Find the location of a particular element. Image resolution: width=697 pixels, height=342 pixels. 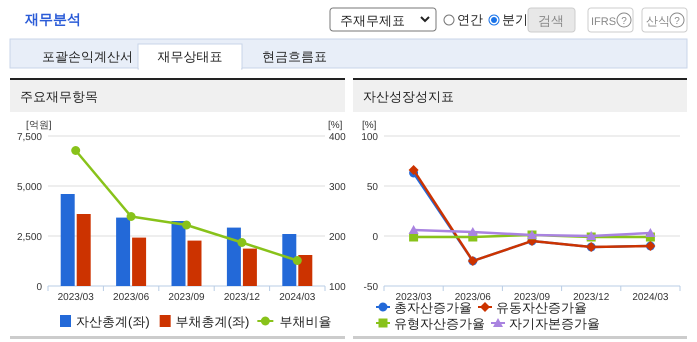

text: 검색 is located at coordinates (551, 20).